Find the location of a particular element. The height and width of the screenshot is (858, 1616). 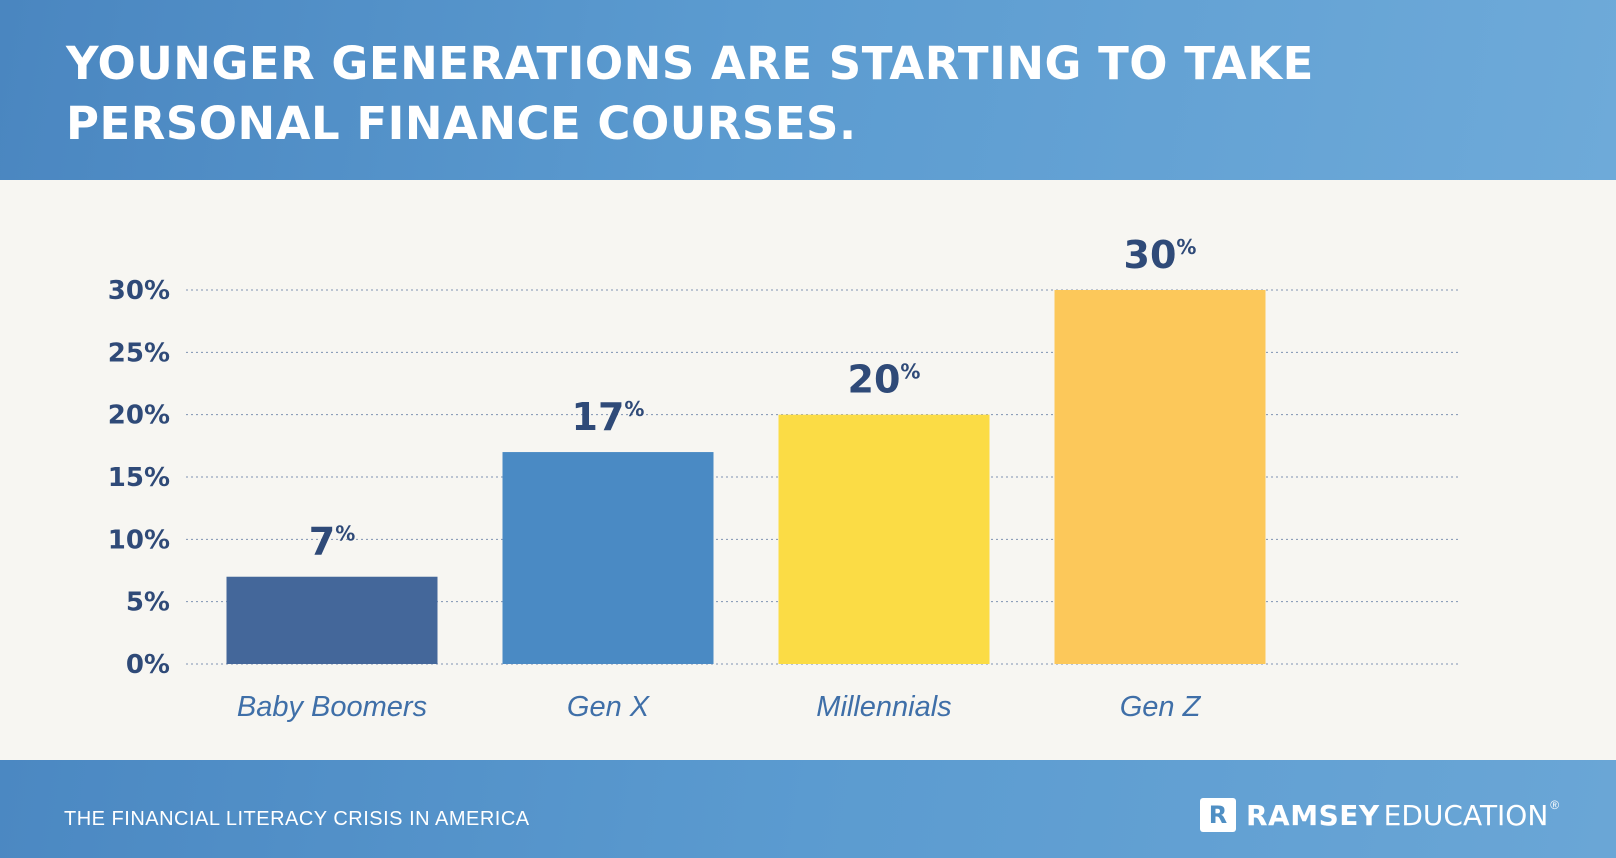

y-tick-label: 15% is located at coordinates (139, 478).